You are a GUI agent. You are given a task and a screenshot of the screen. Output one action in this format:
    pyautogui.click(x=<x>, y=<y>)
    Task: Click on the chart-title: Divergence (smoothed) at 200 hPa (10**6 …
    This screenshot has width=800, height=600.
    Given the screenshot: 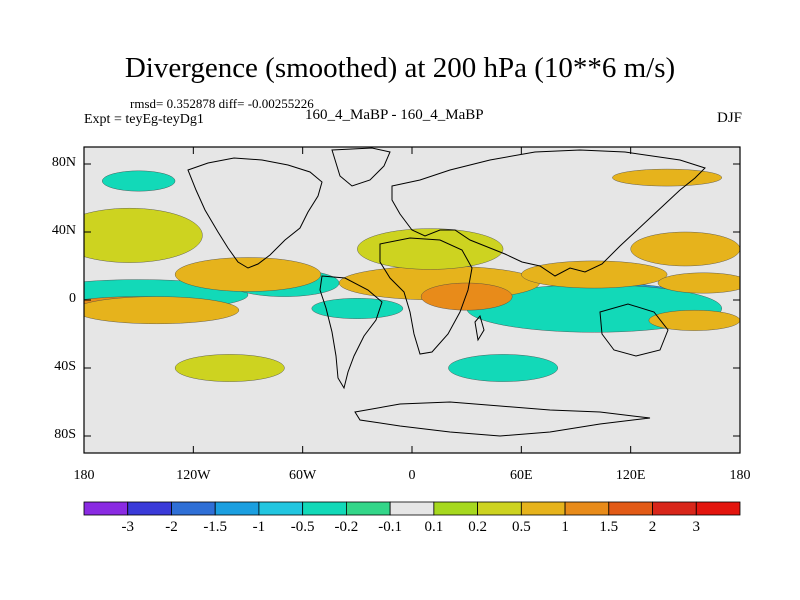 What is the action you would take?
    pyautogui.click(x=400, y=68)
    